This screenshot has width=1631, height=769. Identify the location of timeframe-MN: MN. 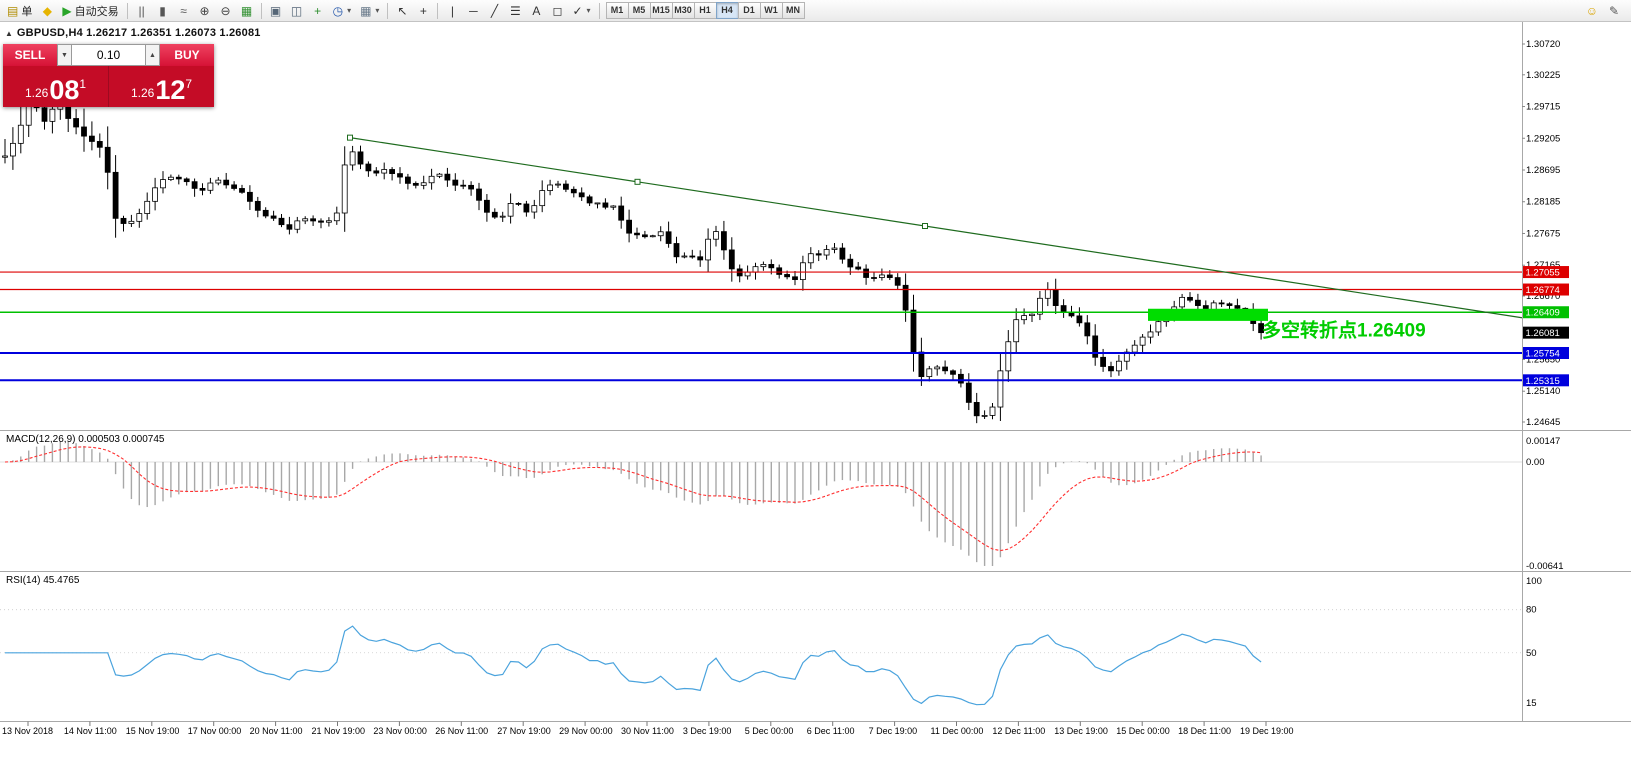
(793, 10).